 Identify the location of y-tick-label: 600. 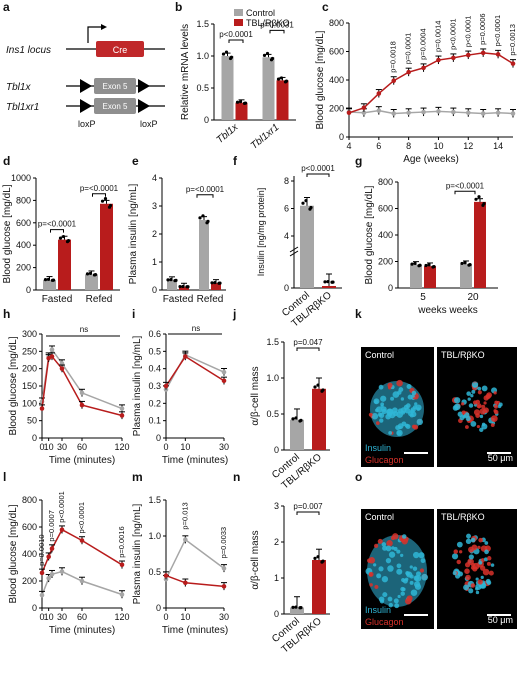
(385, 209).